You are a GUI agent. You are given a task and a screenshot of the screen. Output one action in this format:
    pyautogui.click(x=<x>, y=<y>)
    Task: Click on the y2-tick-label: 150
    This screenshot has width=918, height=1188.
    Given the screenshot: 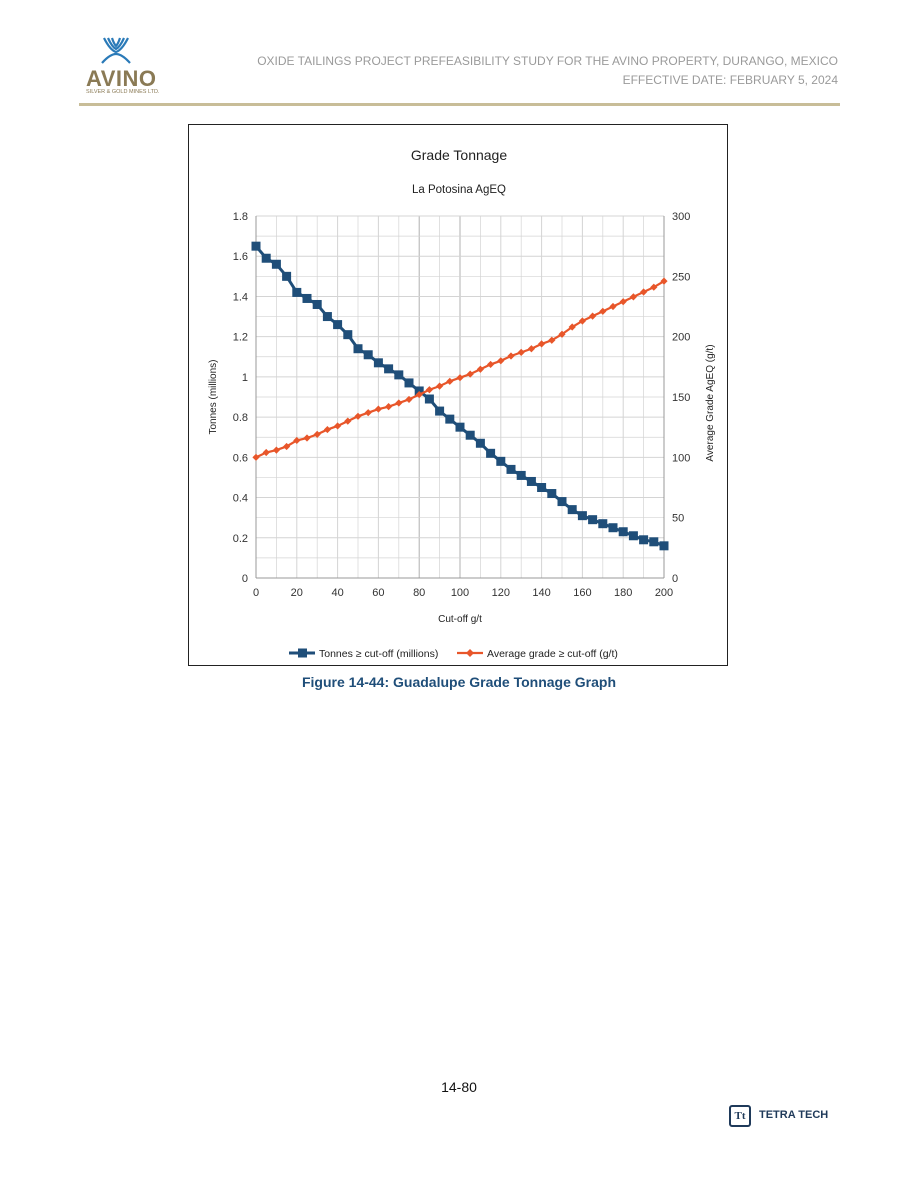 What is the action you would take?
    pyautogui.click(x=681, y=398)
    